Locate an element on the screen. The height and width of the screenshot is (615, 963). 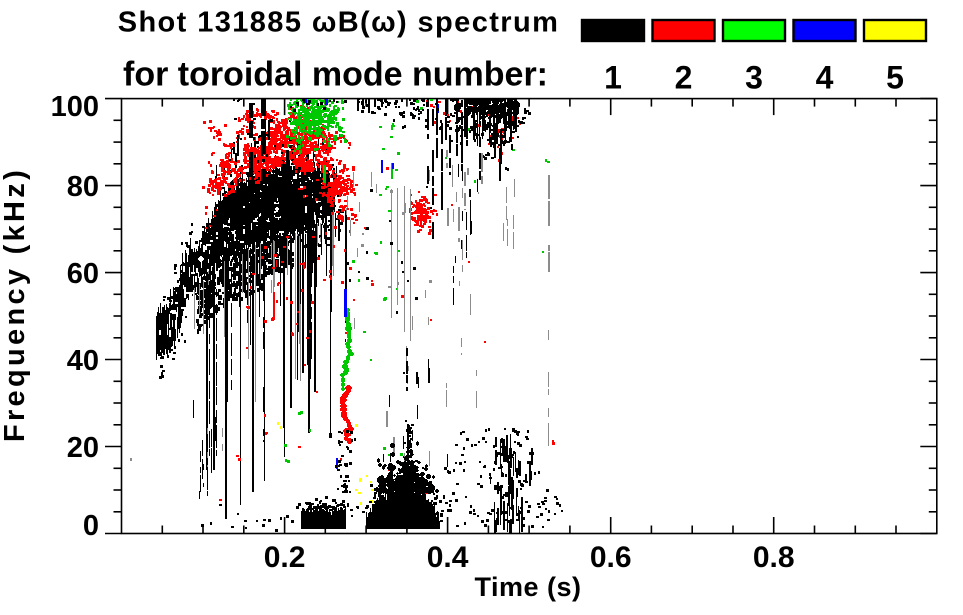
svg-text: 0.6 is located at coordinates (611, 557).